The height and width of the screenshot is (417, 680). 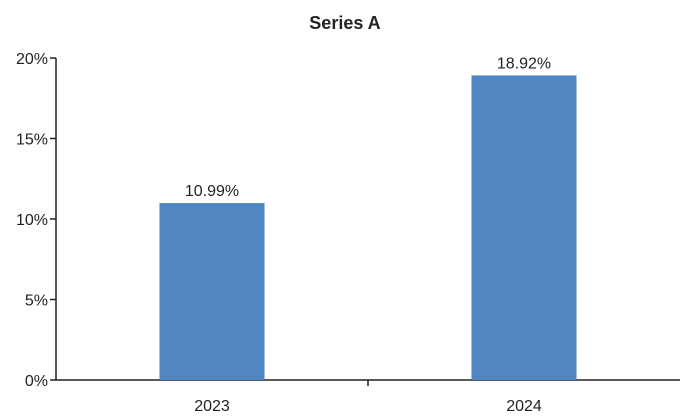 I want to click on data-label: 18.92%, so click(x=524, y=63).